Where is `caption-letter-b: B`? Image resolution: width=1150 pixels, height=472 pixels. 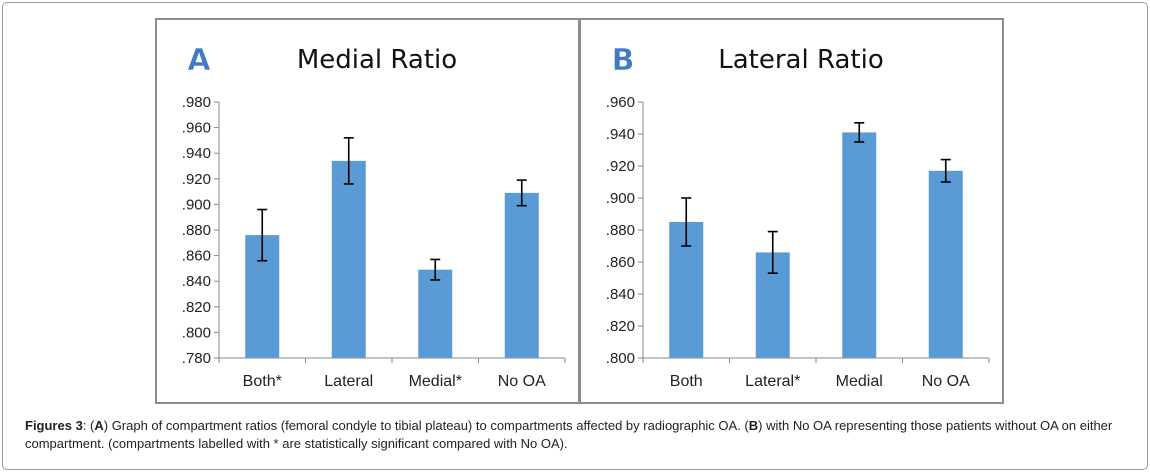 caption-letter-b: B is located at coordinates (753, 425).